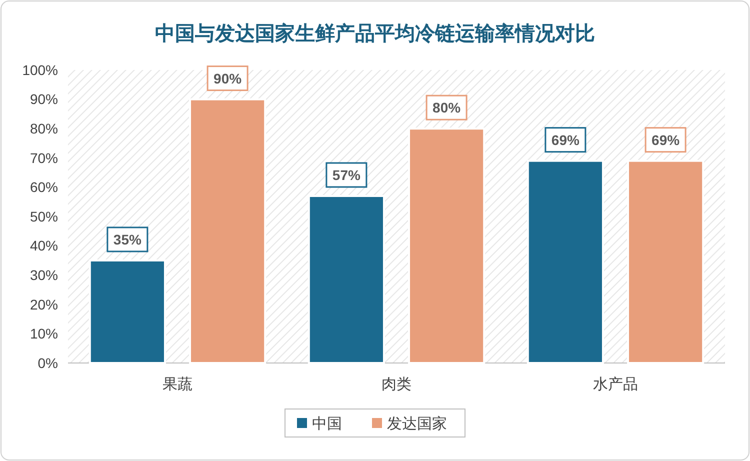 This screenshot has width=750, height=461. What do you see at coordinates (375, 33) in the screenshot?
I see `chart-title: 中国与发达国家生鲜产品平均冷链运输率情况对比` at bounding box center [375, 33].